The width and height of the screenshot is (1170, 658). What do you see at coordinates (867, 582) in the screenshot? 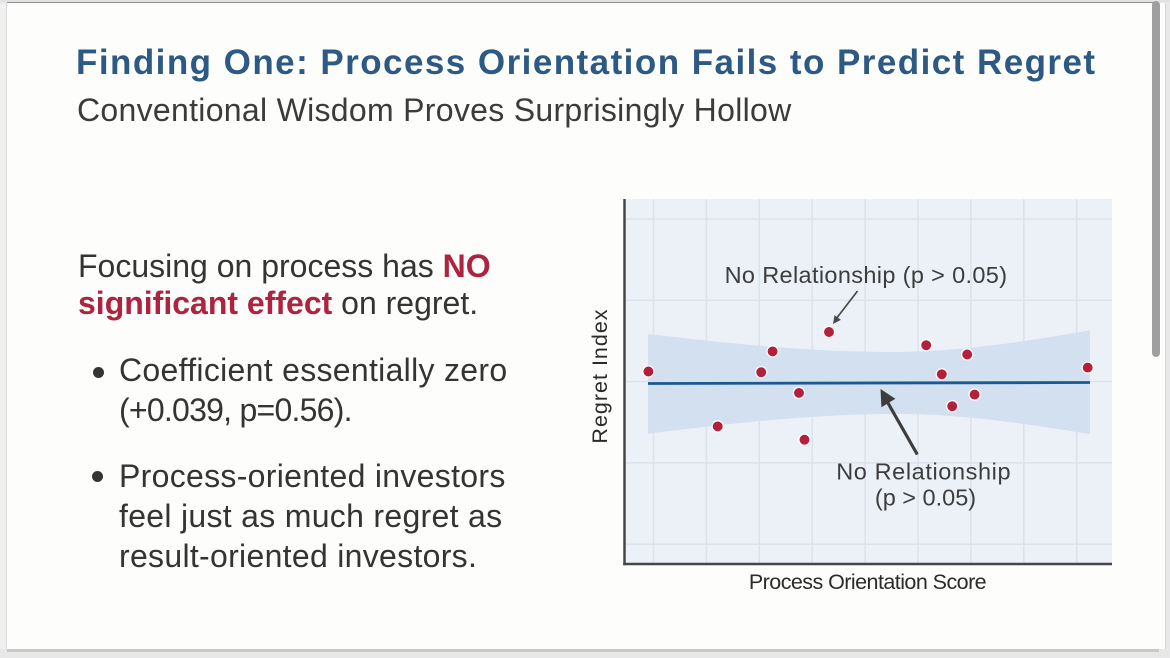
I see `svg-text: Process Orientation Score` at bounding box center [867, 582].